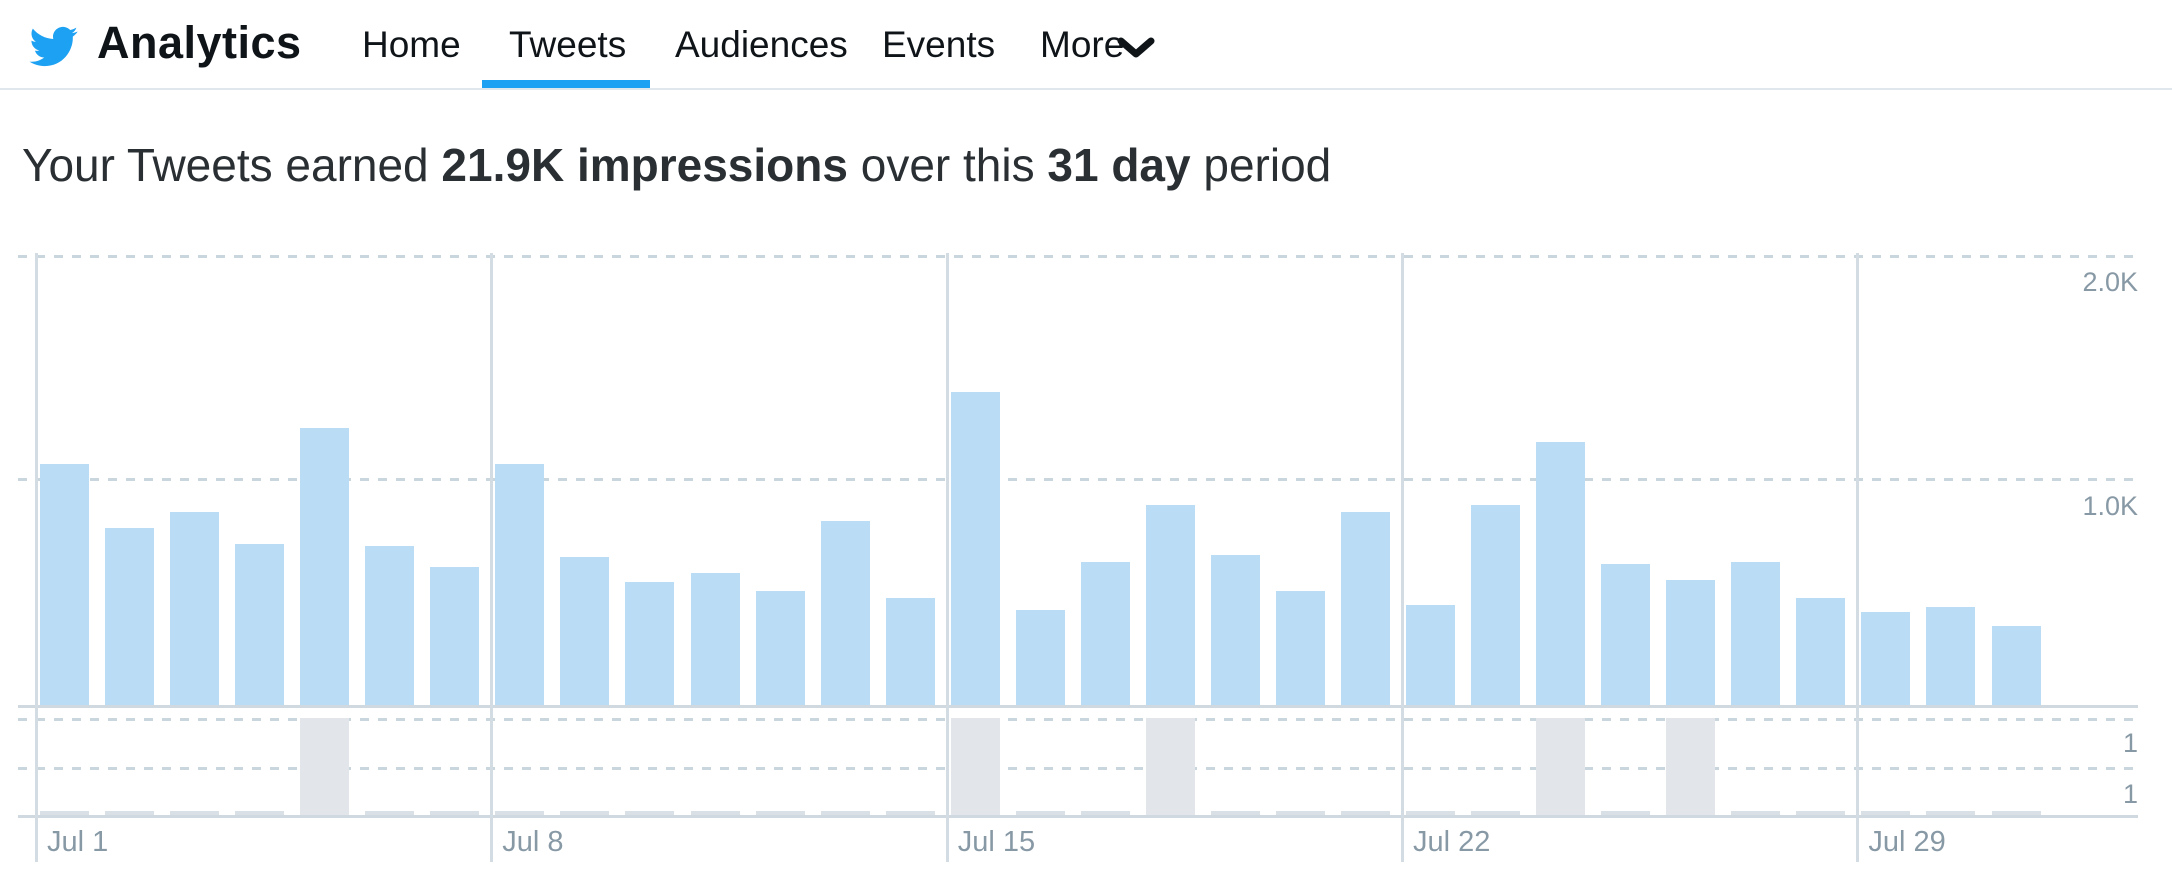 The width and height of the screenshot is (2172, 889). What do you see at coordinates (1082, 44) in the screenshot?
I see `nav-item-more: More` at bounding box center [1082, 44].